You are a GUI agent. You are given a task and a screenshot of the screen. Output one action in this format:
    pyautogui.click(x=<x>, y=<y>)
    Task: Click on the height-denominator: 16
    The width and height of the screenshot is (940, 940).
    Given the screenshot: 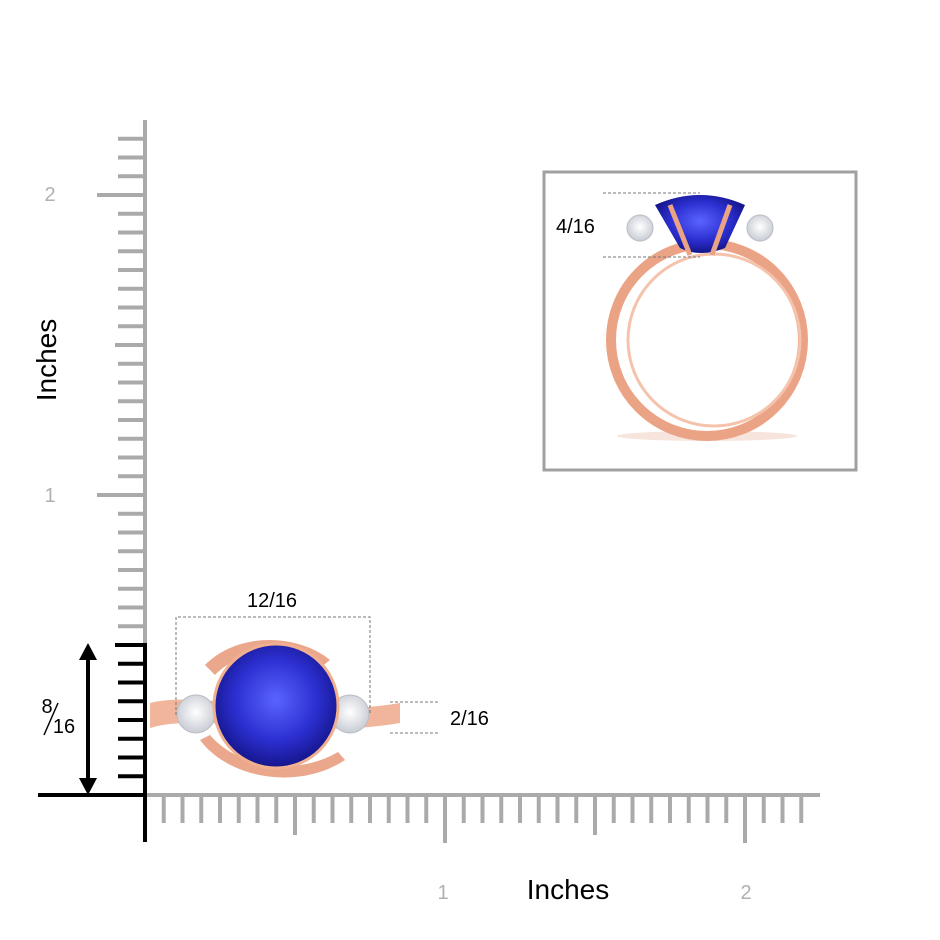 What is the action you would take?
    pyautogui.click(x=64, y=727)
    